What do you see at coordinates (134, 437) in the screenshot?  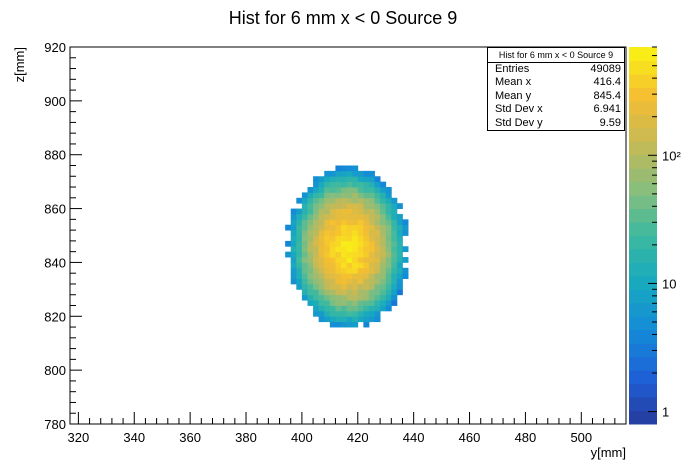 I see `x-tick-label: 340` at bounding box center [134, 437].